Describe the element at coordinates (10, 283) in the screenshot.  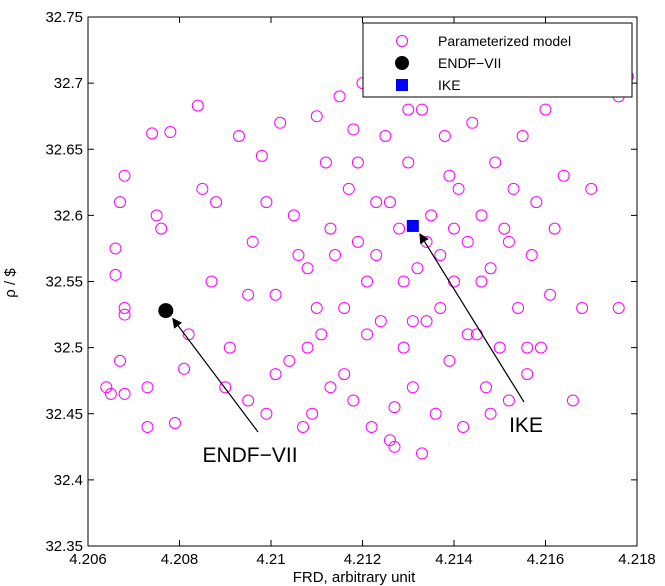
I see `y-axis-title: ρ / $` at that location.